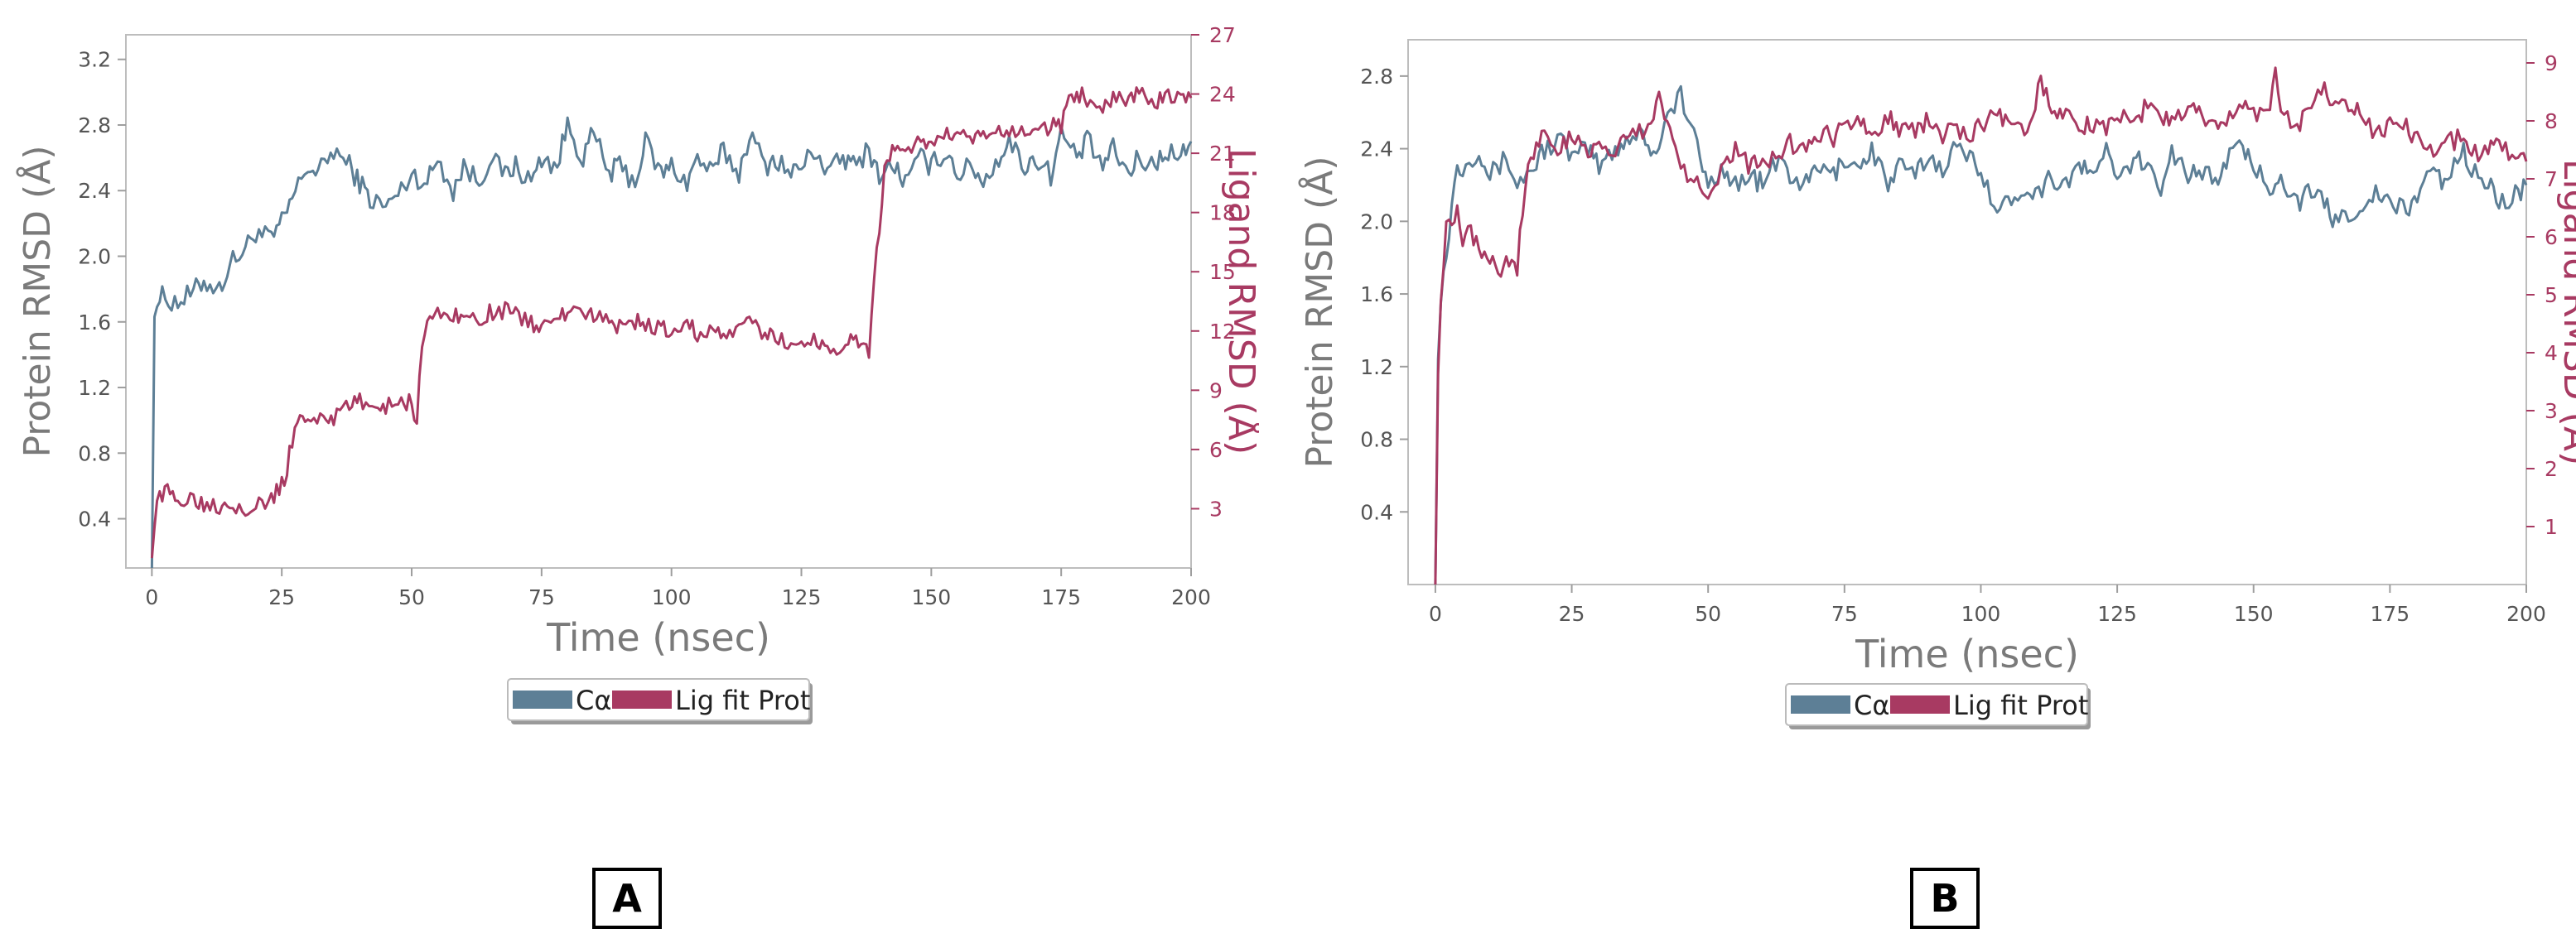 This screenshot has height=948, width=2576. Describe the element at coordinates (2551, 527) in the screenshot. I see `y-right-tick-label: 1` at that location.